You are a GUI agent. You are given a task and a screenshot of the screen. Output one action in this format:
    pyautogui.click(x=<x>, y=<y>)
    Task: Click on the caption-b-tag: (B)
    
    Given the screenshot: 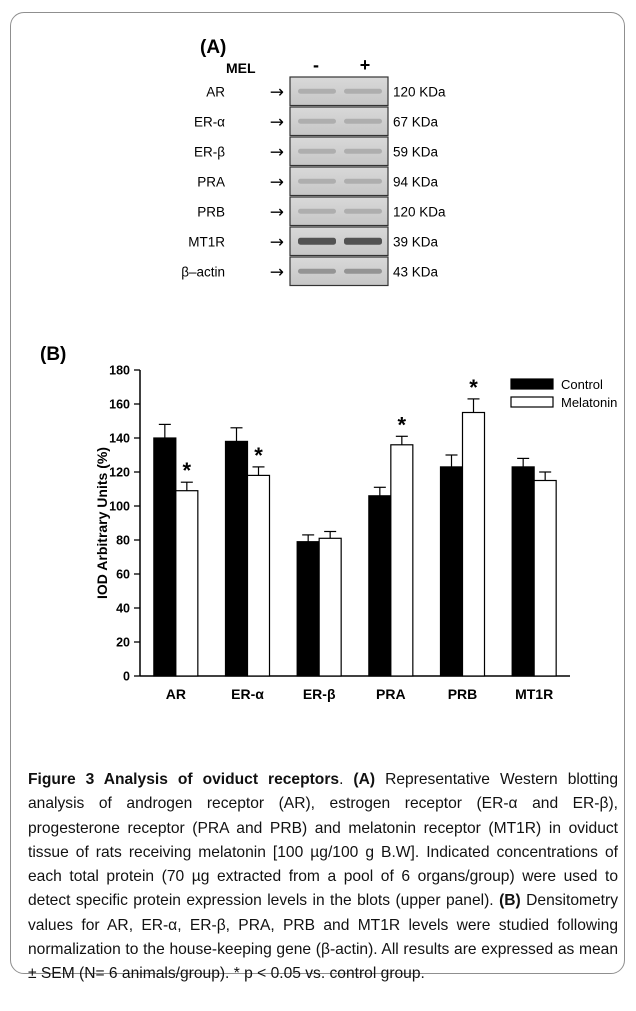 What is the action you would take?
    pyautogui.click(x=510, y=901)
    